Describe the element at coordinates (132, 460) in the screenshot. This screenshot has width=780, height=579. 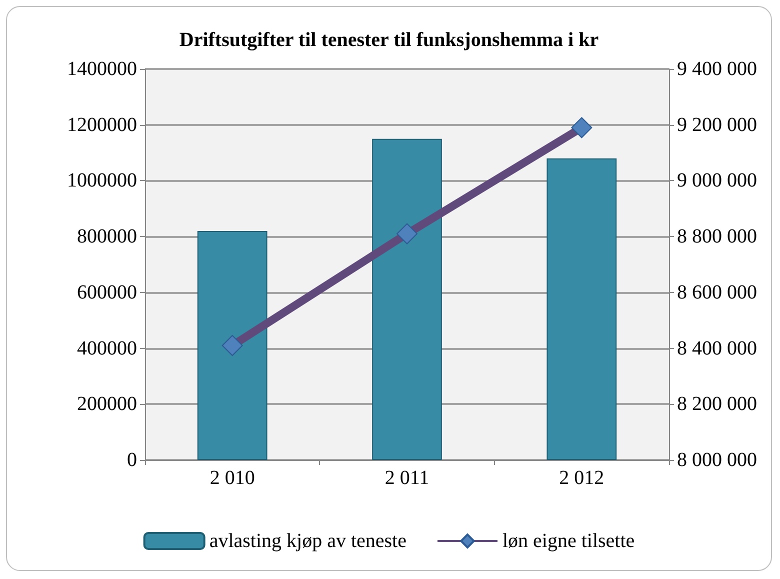
I see `y-tick-label: 0` at that location.